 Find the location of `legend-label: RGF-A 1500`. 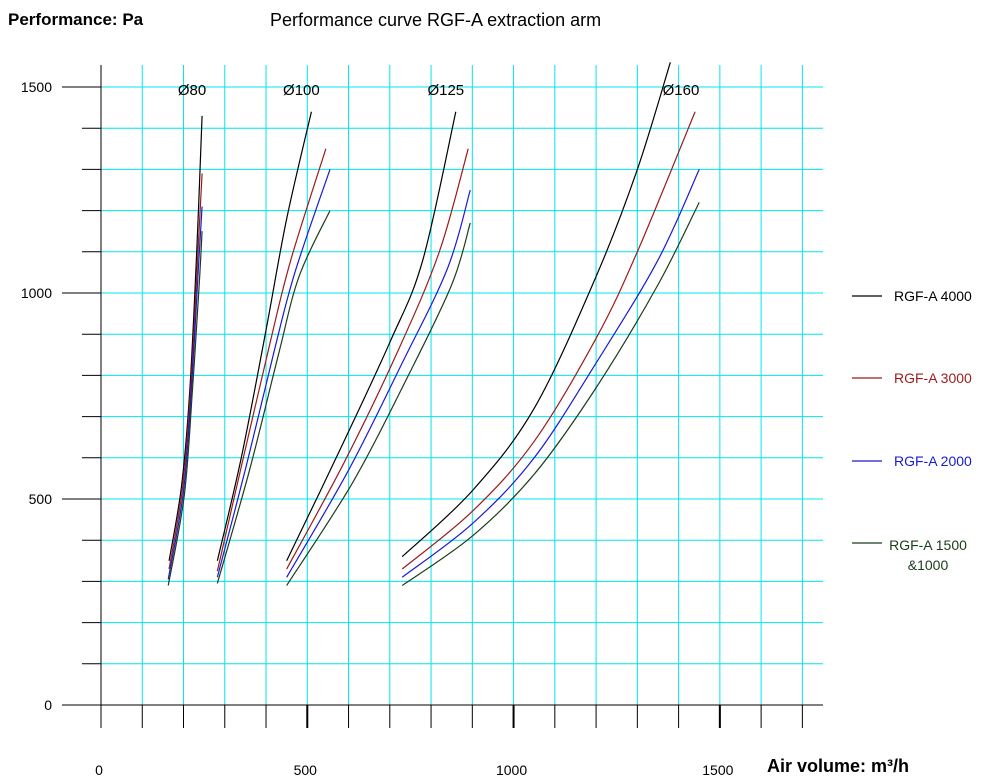

legend-label: RGF-A 1500 is located at coordinates (928, 545).